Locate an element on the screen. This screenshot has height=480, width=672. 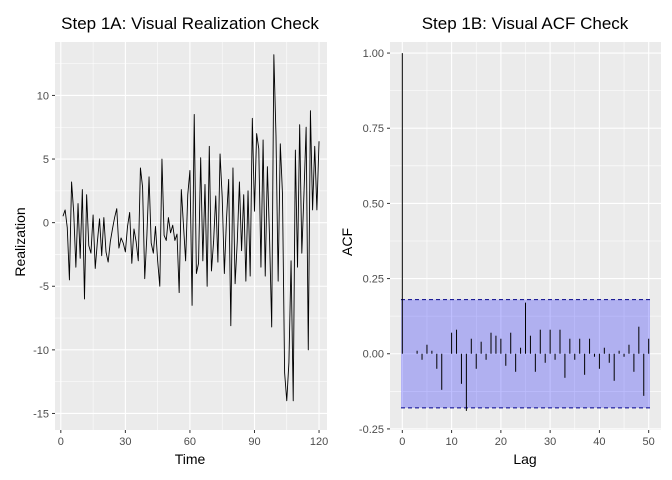
realization-x-axis-title: Time is located at coordinates (190, 459).